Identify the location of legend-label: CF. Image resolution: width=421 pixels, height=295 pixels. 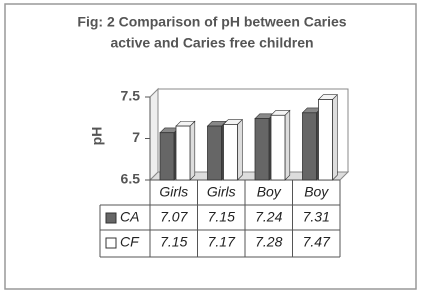
(130, 242).